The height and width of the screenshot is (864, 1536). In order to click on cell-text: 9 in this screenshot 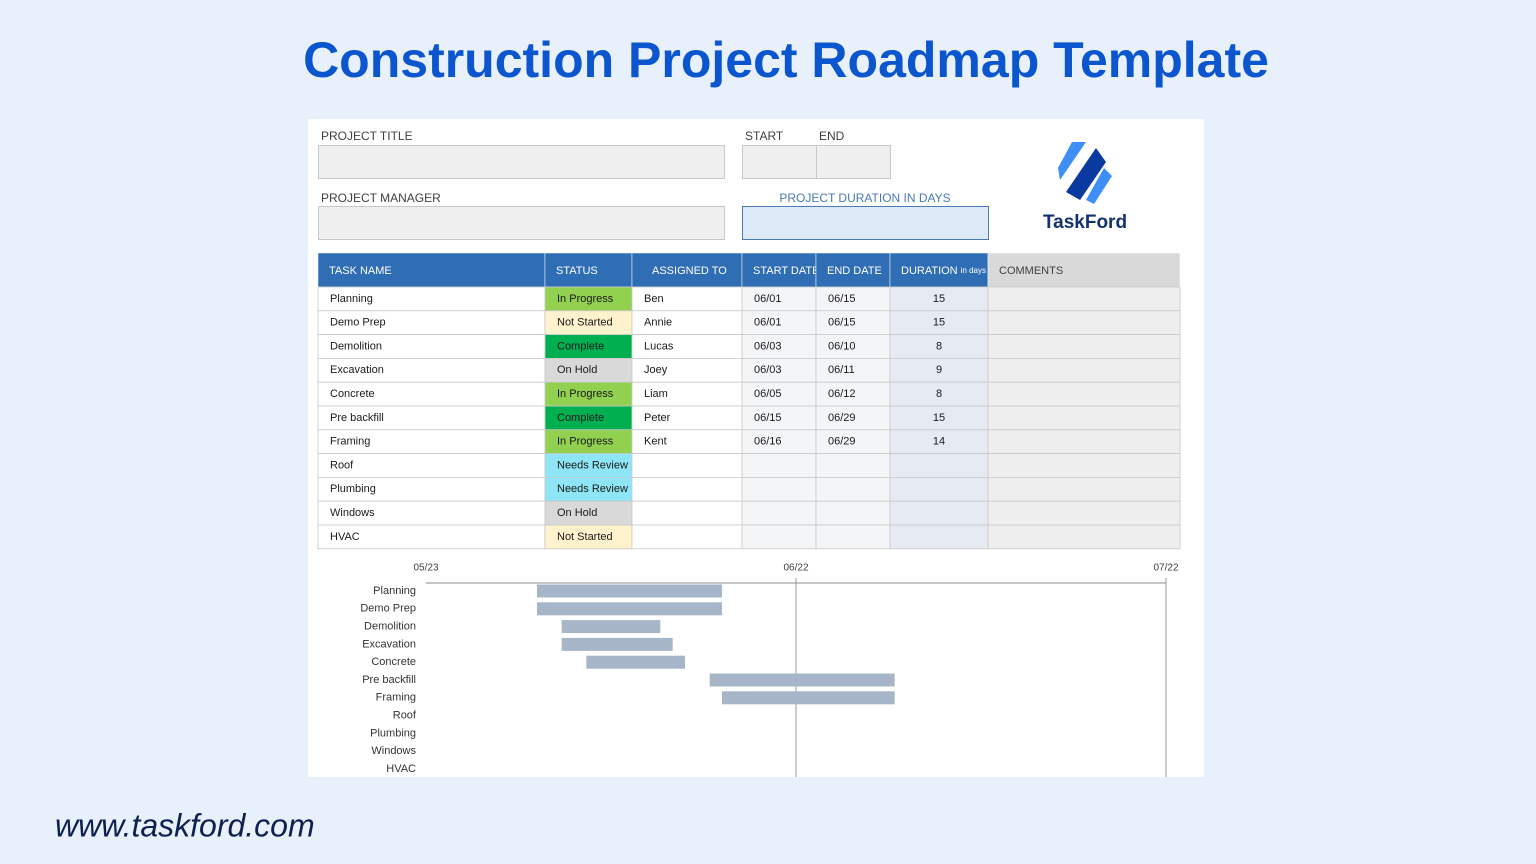, I will do `click(939, 370)`.